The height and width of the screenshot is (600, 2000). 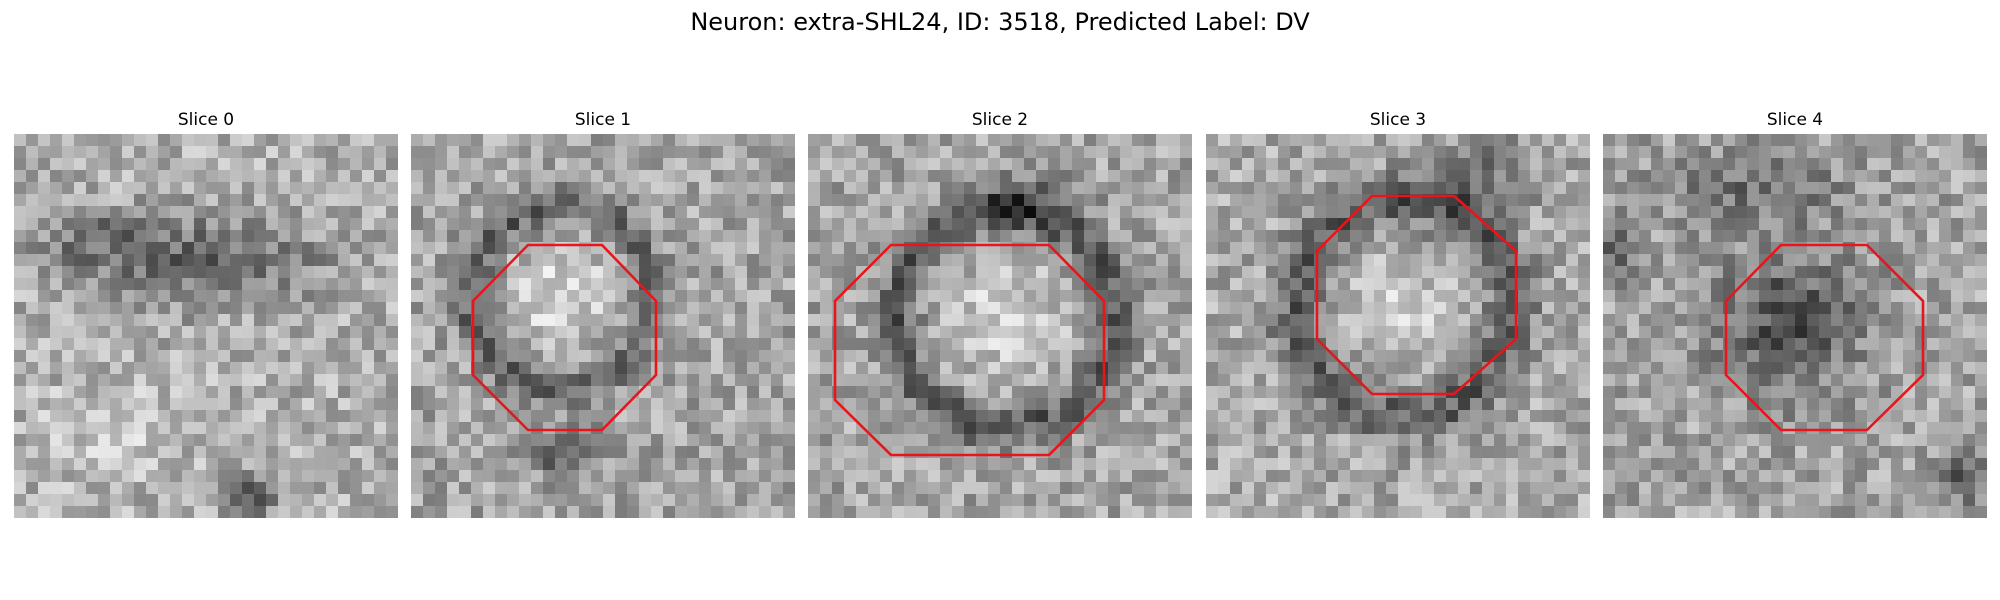 I want to click on panel-title: Slice 3, so click(x=1398, y=120).